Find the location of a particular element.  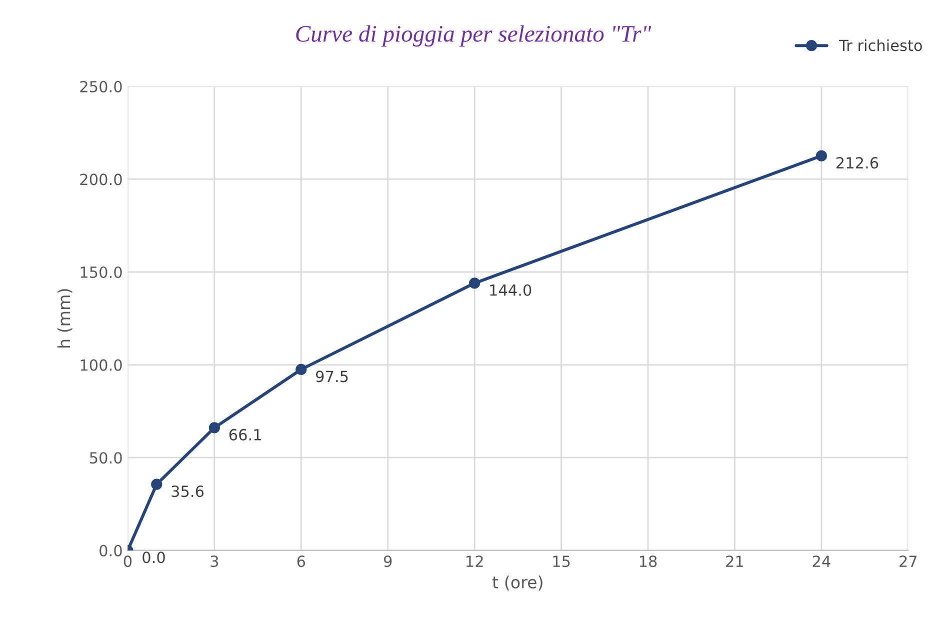

x-tick-label: 27 is located at coordinates (908, 561).